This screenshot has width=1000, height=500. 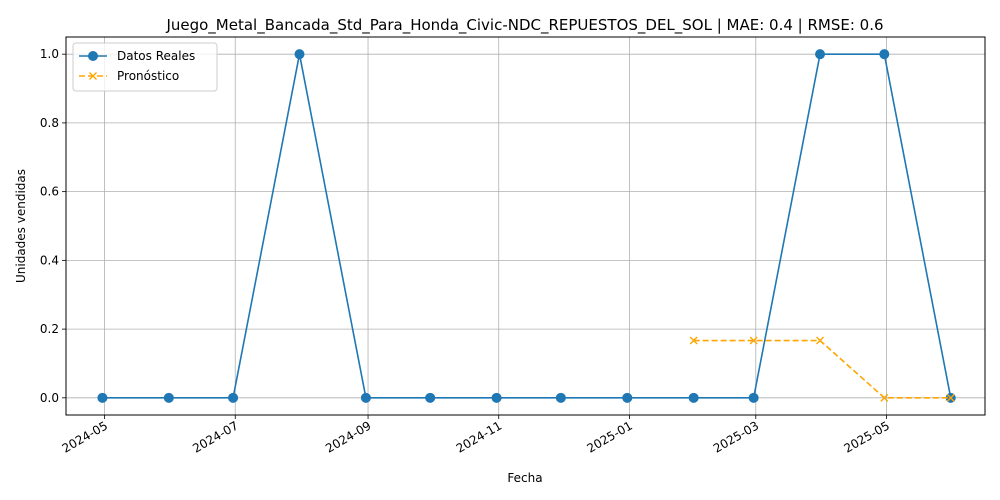 I want to click on y-axis-label: Unidades vendidas, so click(x=21, y=226).